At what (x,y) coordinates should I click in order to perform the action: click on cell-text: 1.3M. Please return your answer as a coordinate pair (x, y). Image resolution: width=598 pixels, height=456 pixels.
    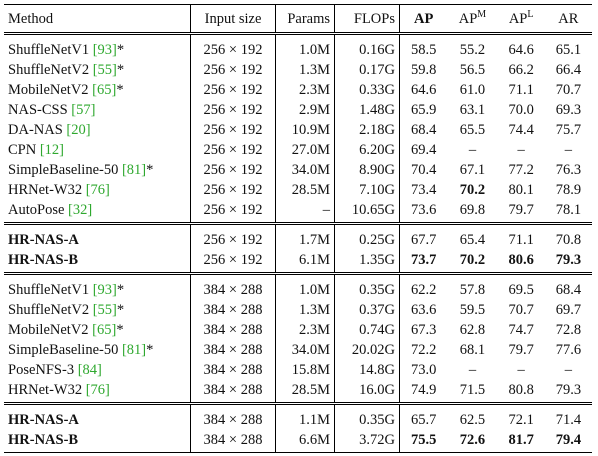
    Looking at the image, I should click on (314, 310).